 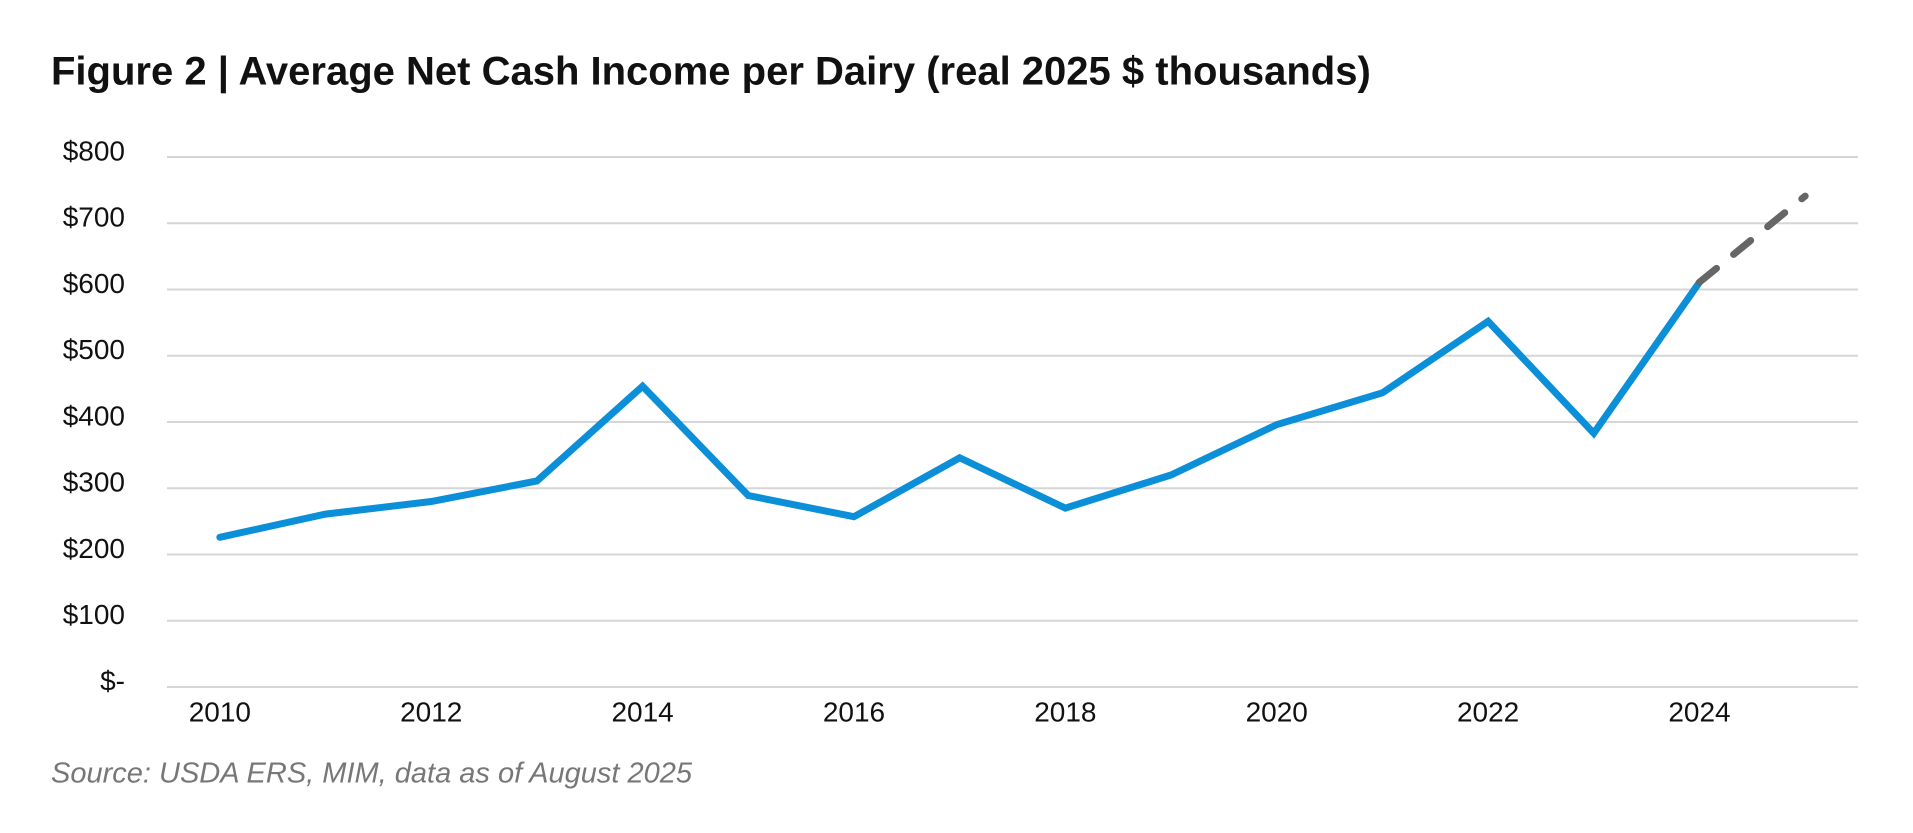 I want to click on y-tick-label: $600, so click(x=94, y=283).